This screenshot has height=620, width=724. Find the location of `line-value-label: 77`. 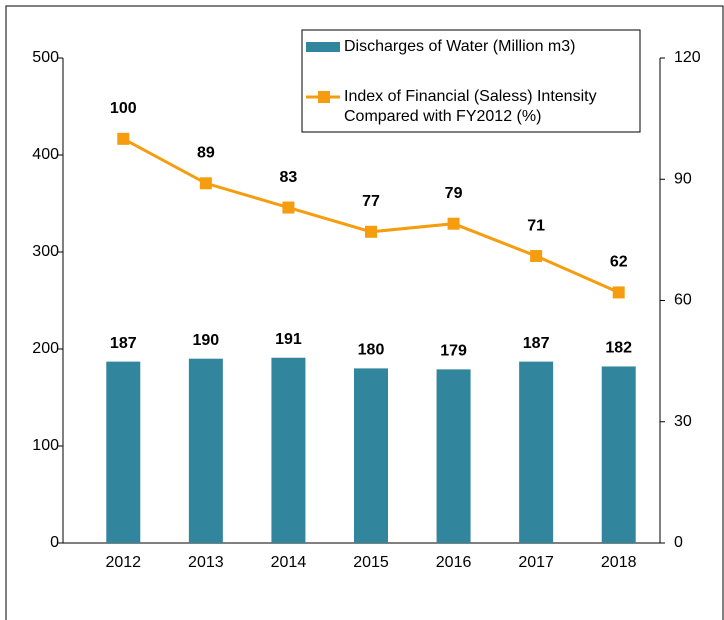

line-value-label: 77 is located at coordinates (371, 201).